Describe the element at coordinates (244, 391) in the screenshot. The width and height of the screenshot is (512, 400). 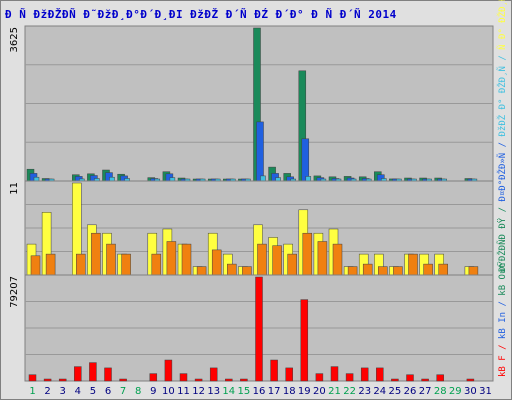
I see `x-tick-day-15: 15` at that location.